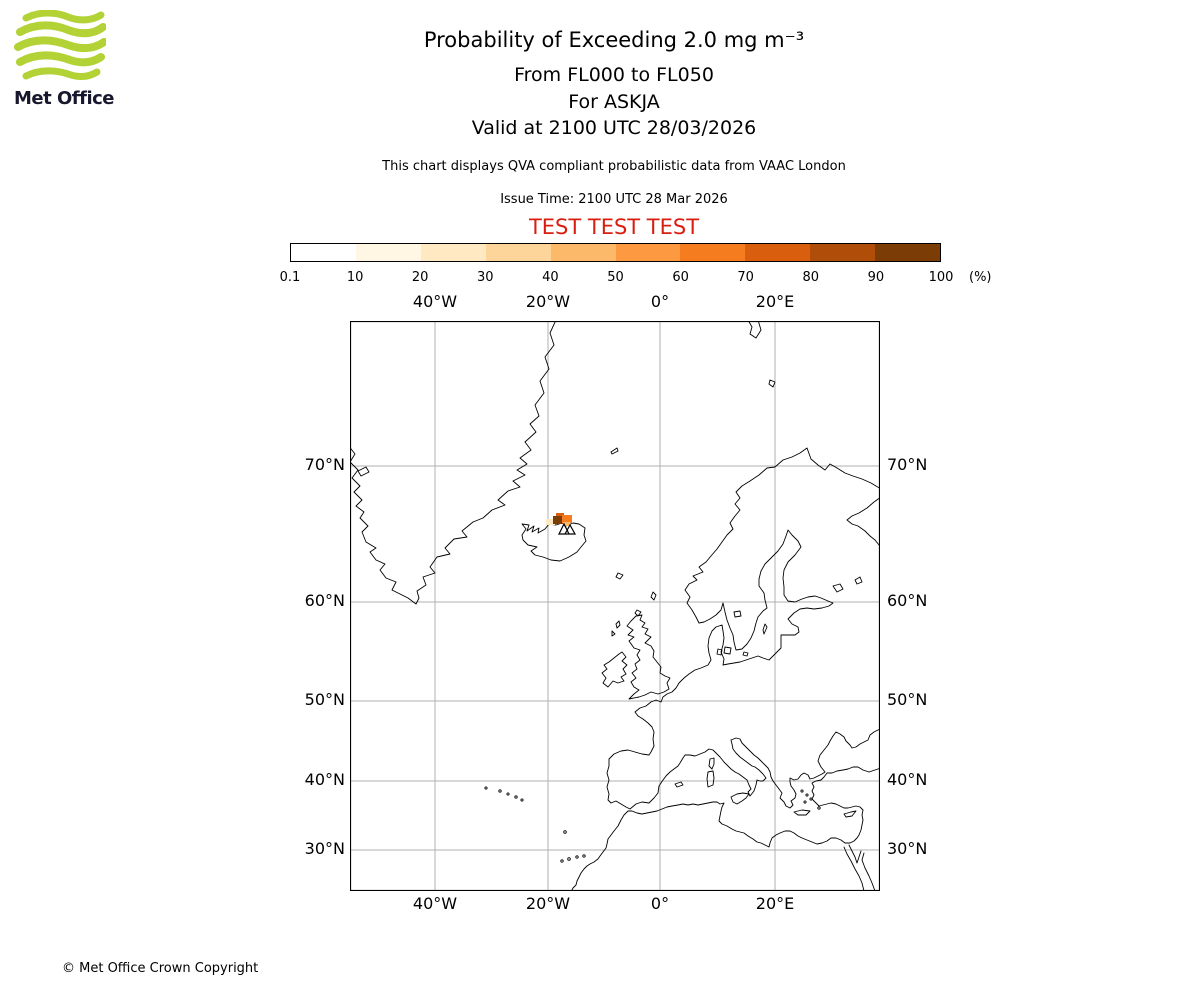 This screenshot has width=1200, height=1000. I want to click on colorbar-tick-label: 10, so click(355, 277).